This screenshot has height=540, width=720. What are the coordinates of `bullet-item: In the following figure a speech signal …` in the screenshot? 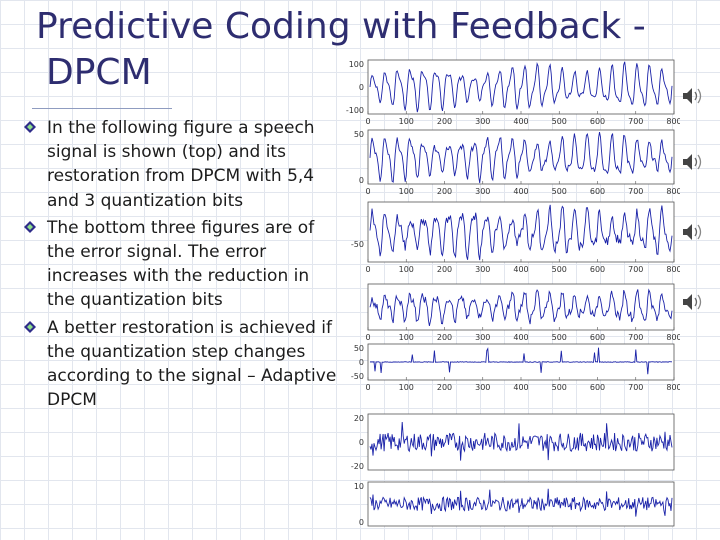 It's located at (181, 164).